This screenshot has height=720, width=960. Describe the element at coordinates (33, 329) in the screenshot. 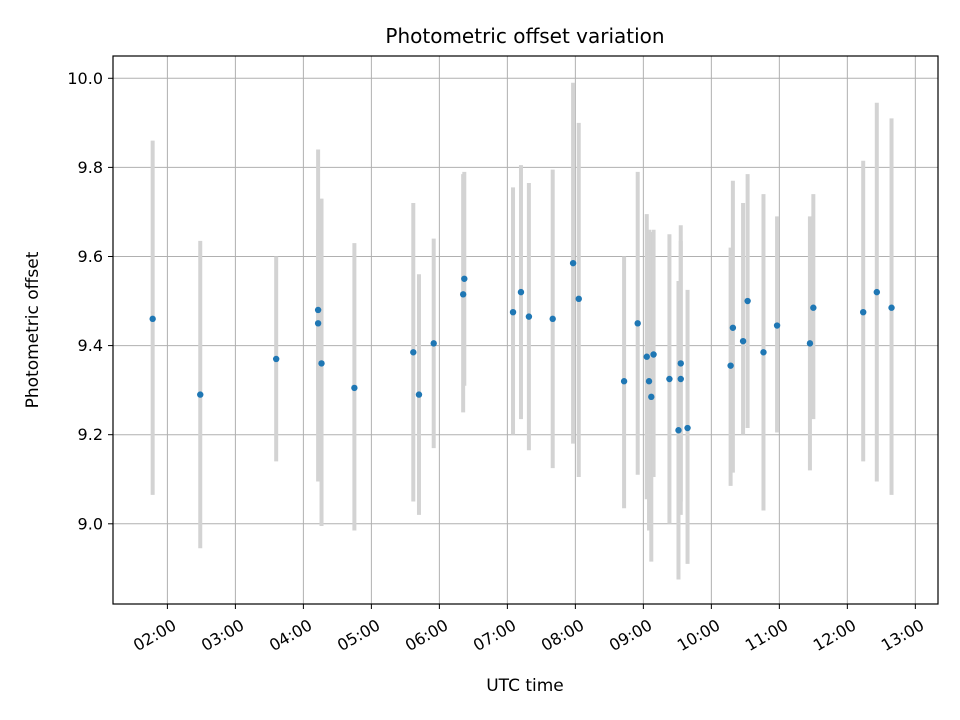

I see `y-axis-label: Photometric offset` at that location.